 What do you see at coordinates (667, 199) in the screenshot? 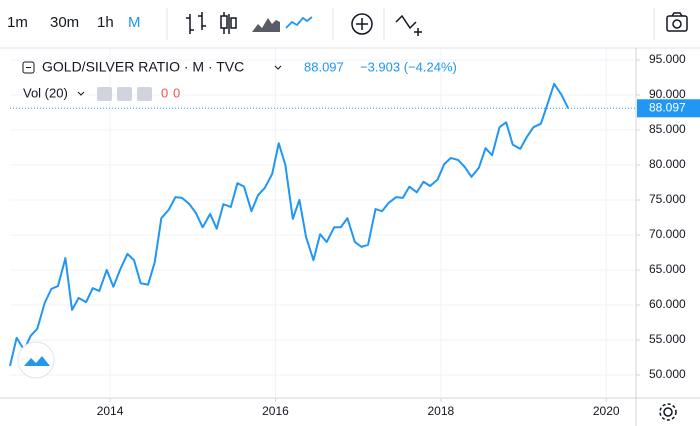
I see `y-tick-label: 75.000` at bounding box center [667, 199].